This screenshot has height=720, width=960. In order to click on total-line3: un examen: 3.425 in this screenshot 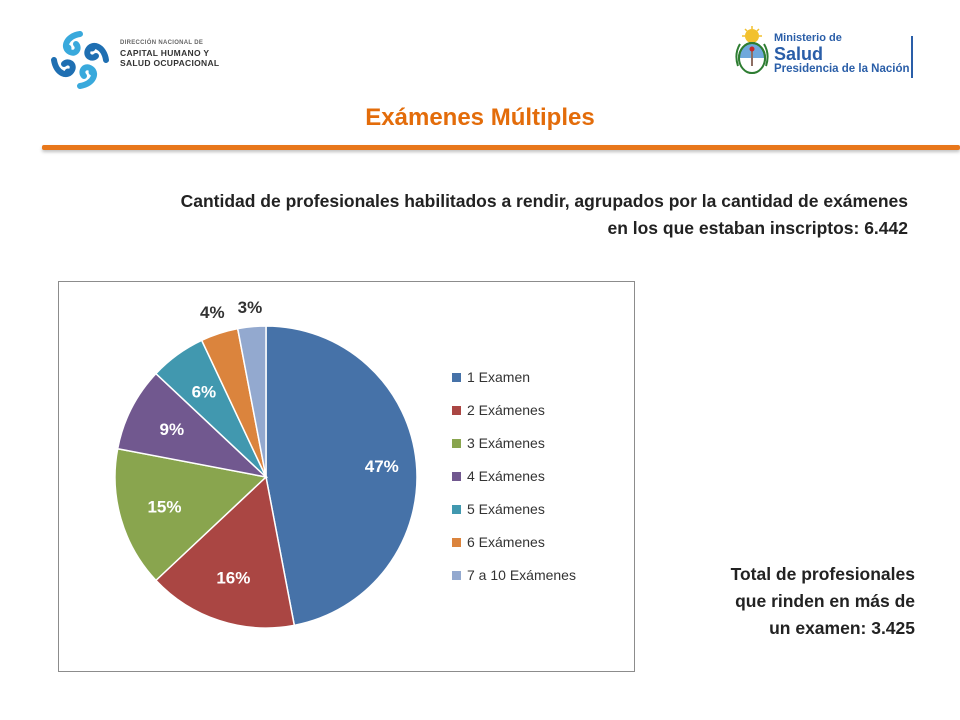, I will do `click(842, 628)`.